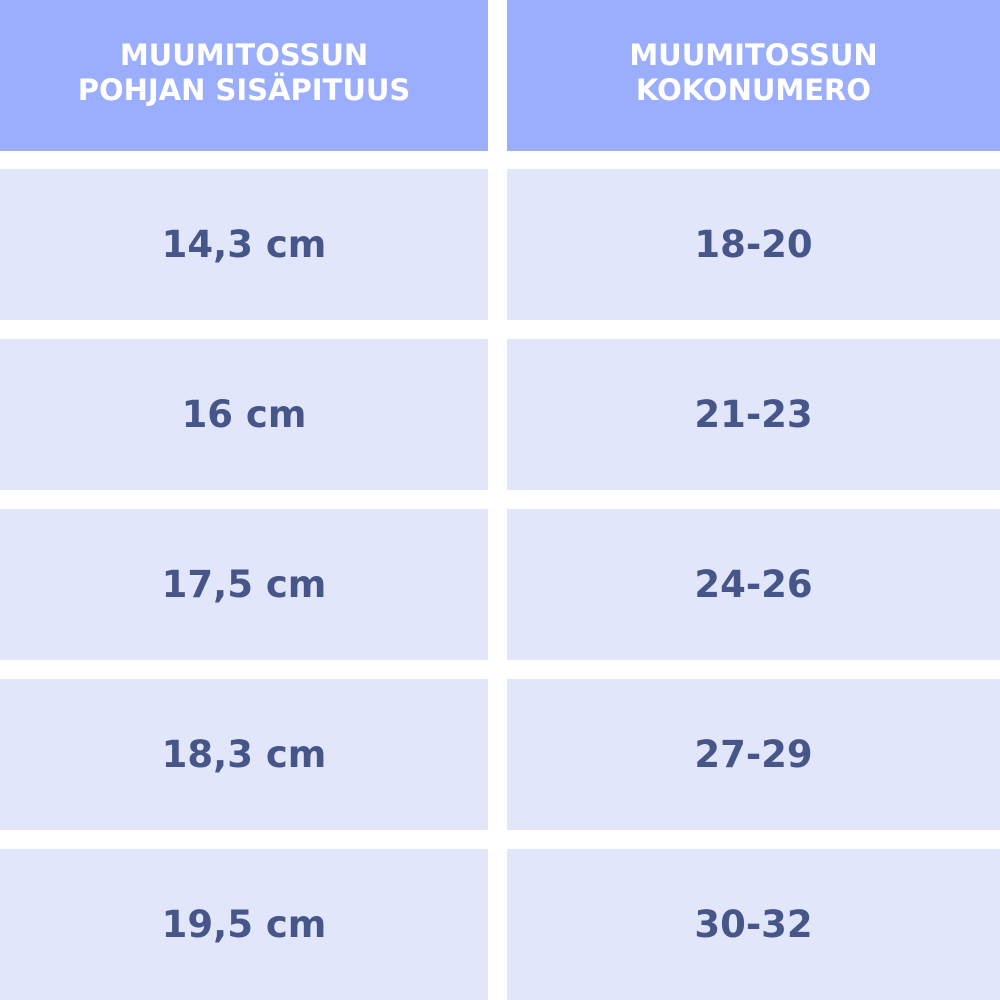  What do you see at coordinates (244, 754) in the screenshot?
I see `insole-length-cell: 18,3 cm` at bounding box center [244, 754].